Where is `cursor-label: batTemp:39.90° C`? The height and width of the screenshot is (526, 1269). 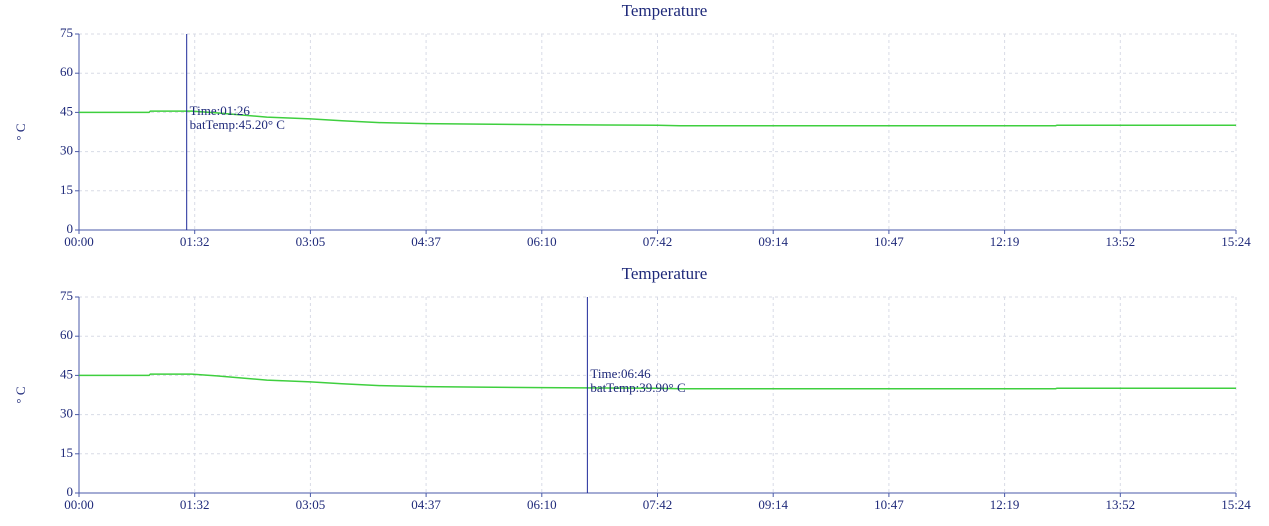 cursor-label: batTemp:39.90° C is located at coordinates (637, 387).